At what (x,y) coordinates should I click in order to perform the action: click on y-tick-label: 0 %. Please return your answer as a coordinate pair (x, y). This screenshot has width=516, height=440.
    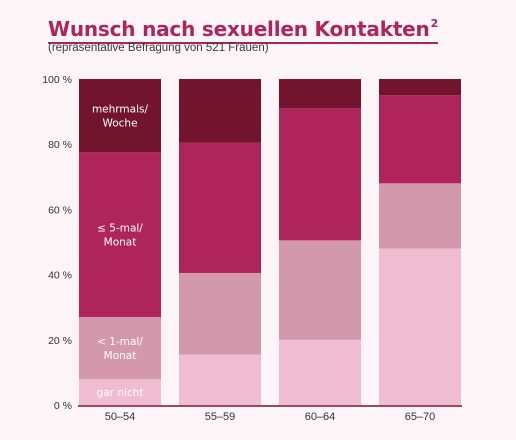
    Looking at the image, I should click on (63, 406).